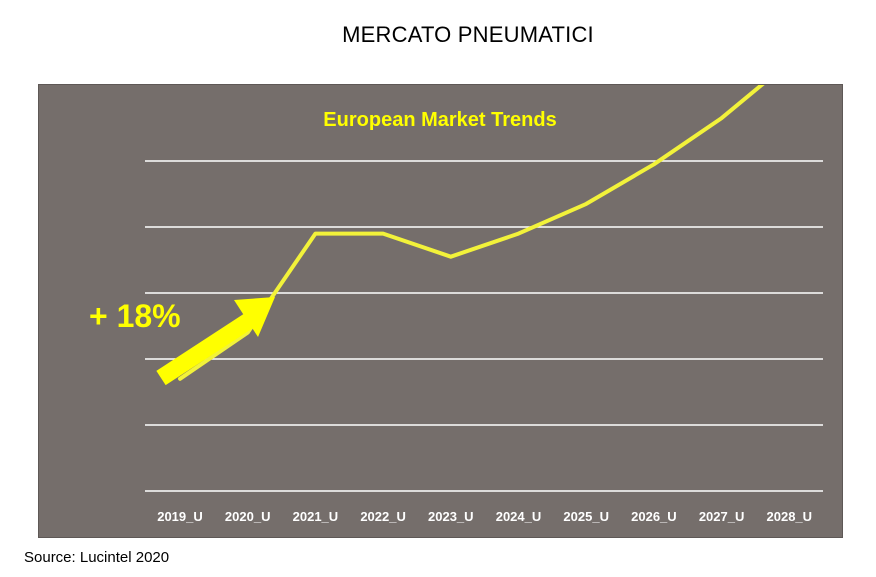 The width and height of the screenshot is (876, 577). What do you see at coordinates (654, 516) in the screenshot?
I see `x-tick-label: 2026_U` at bounding box center [654, 516].